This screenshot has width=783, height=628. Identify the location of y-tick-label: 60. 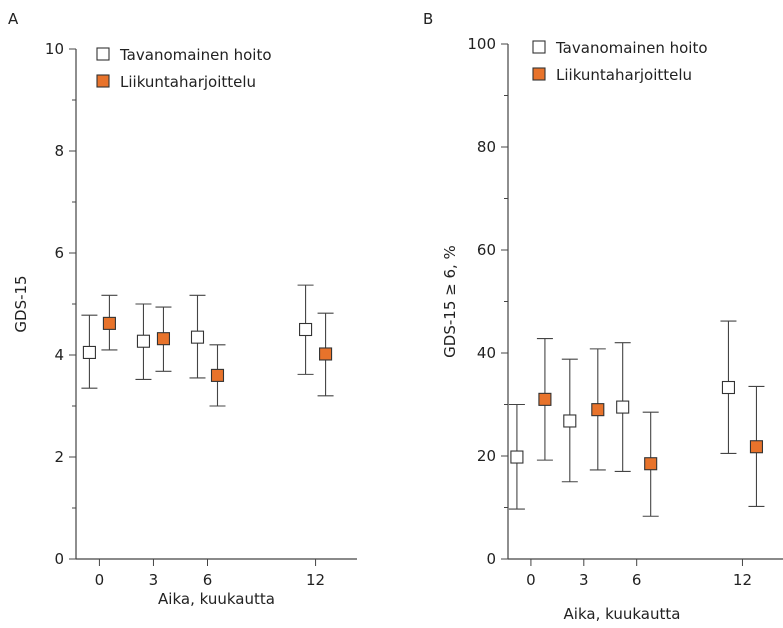
(486, 250).